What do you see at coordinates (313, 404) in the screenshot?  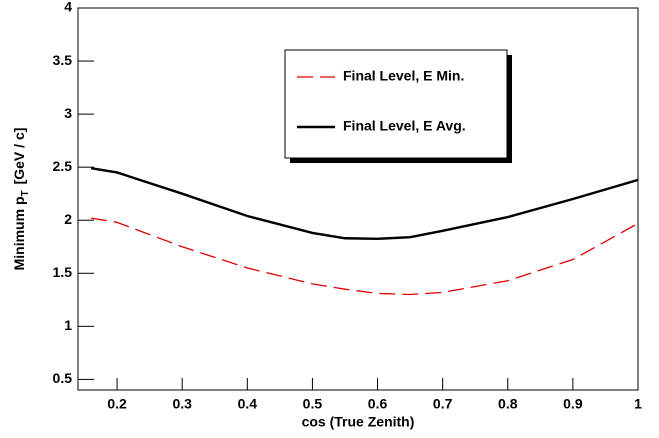 I see `x-tick-label: 0.5` at bounding box center [313, 404].